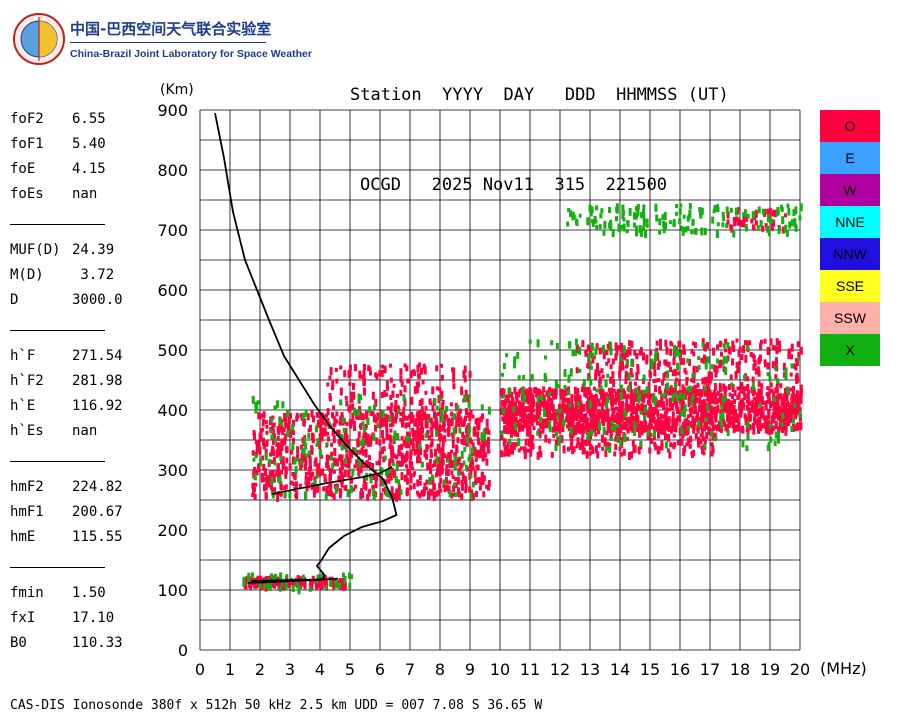  Describe the element at coordinates (172, 290) in the screenshot. I see `y-tick-label: 600` at that location.